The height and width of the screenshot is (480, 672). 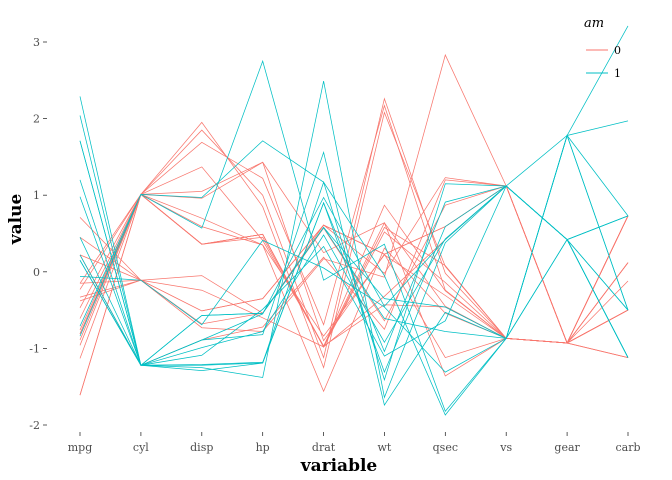 What do you see at coordinates (505, 447) in the screenshot?
I see `x-tick-label-vs: vs` at bounding box center [505, 447].